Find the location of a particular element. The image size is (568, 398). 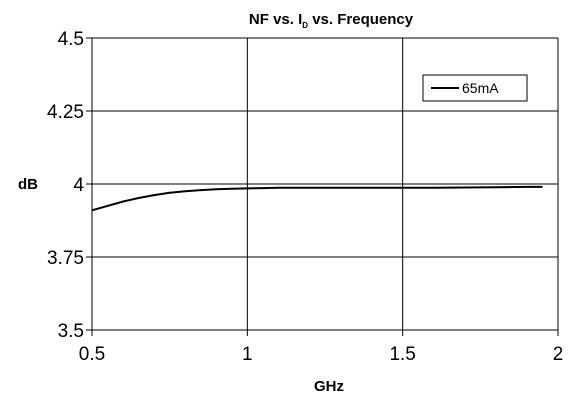

y-tick-label: 4.5 is located at coordinates (71, 39).